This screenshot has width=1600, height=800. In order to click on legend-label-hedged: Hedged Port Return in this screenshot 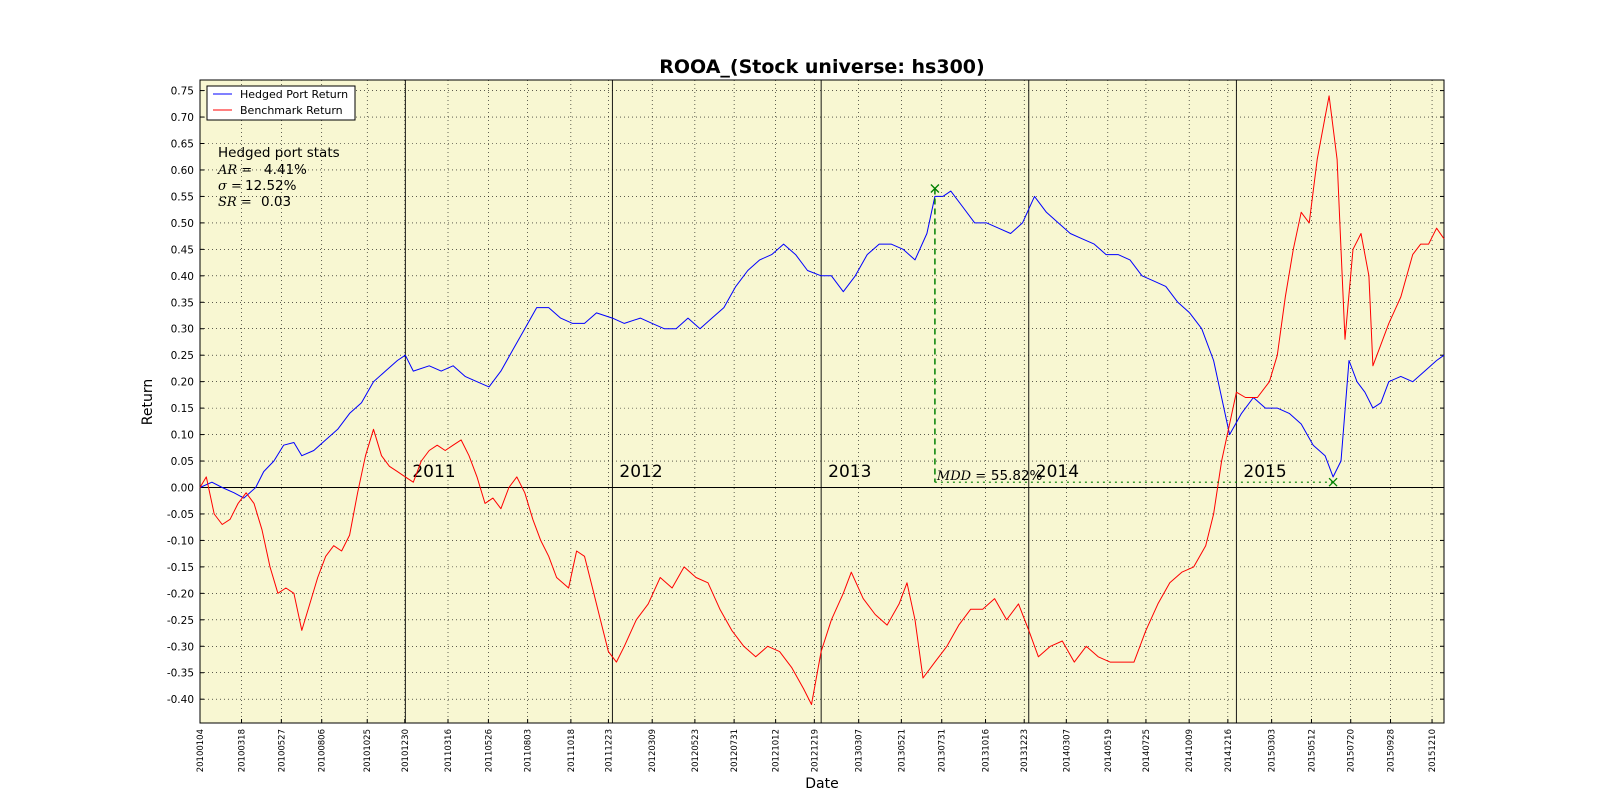, I will do `click(294, 94)`.